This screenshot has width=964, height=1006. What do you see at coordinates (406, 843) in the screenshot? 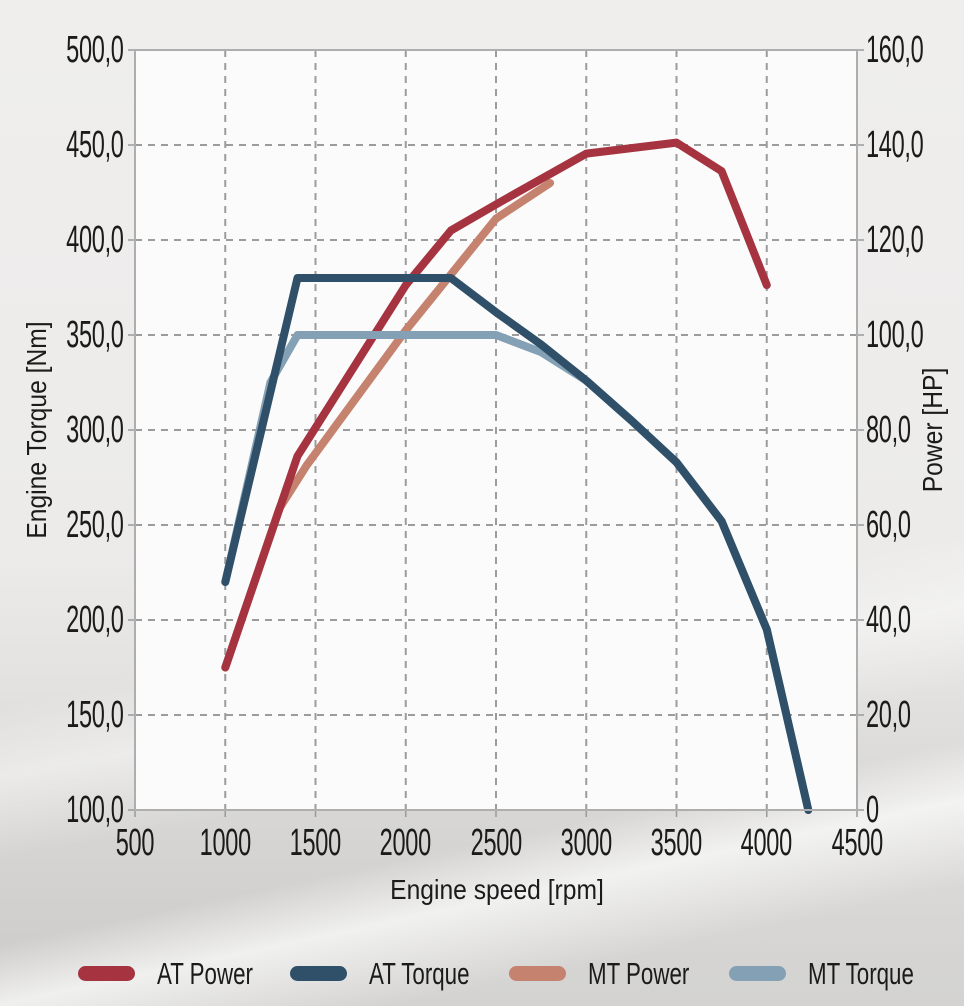
I see `x-axis-tick-label: 2000` at bounding box center [406, 843].